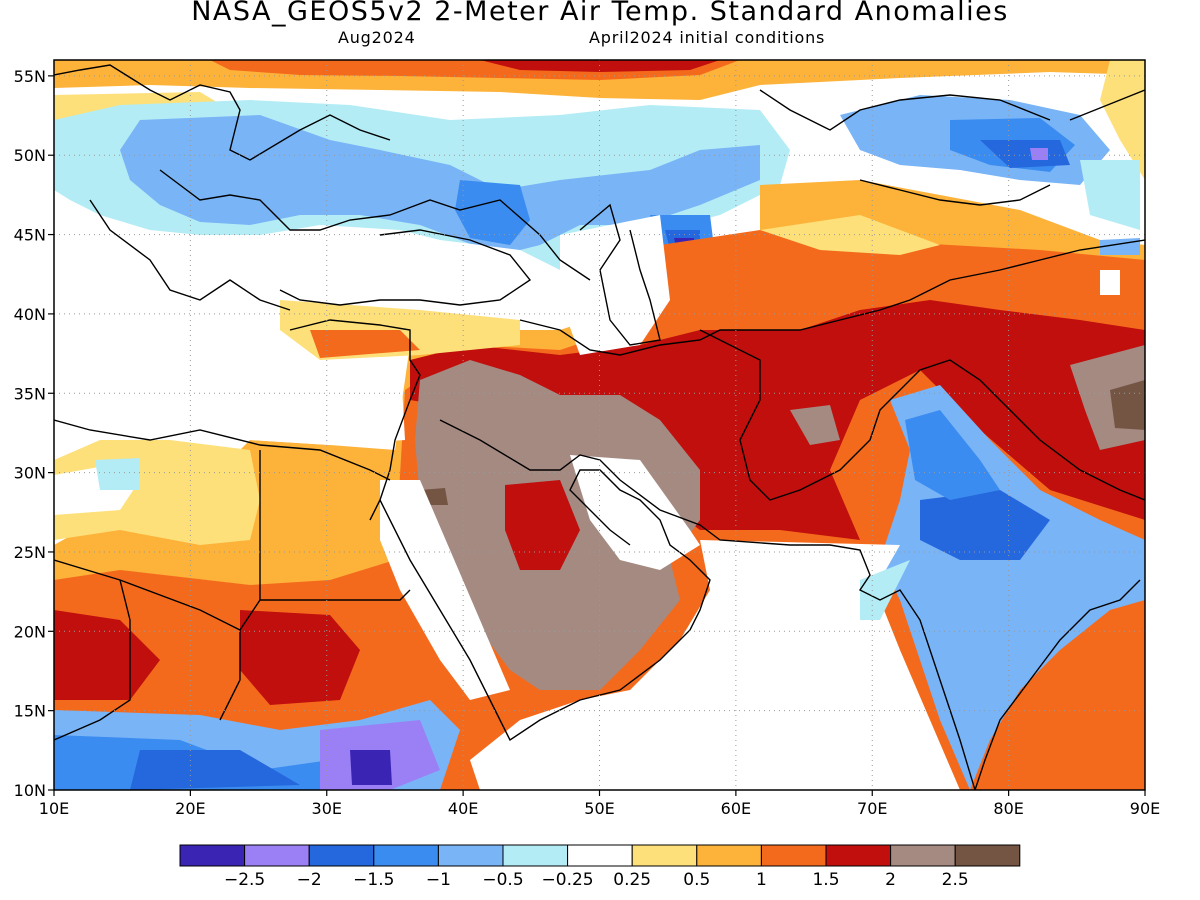  What do you see at coordinates (30, 76) in the screenshot?
I see `y-tick-label: 55N` at bounding box center [30, 76].